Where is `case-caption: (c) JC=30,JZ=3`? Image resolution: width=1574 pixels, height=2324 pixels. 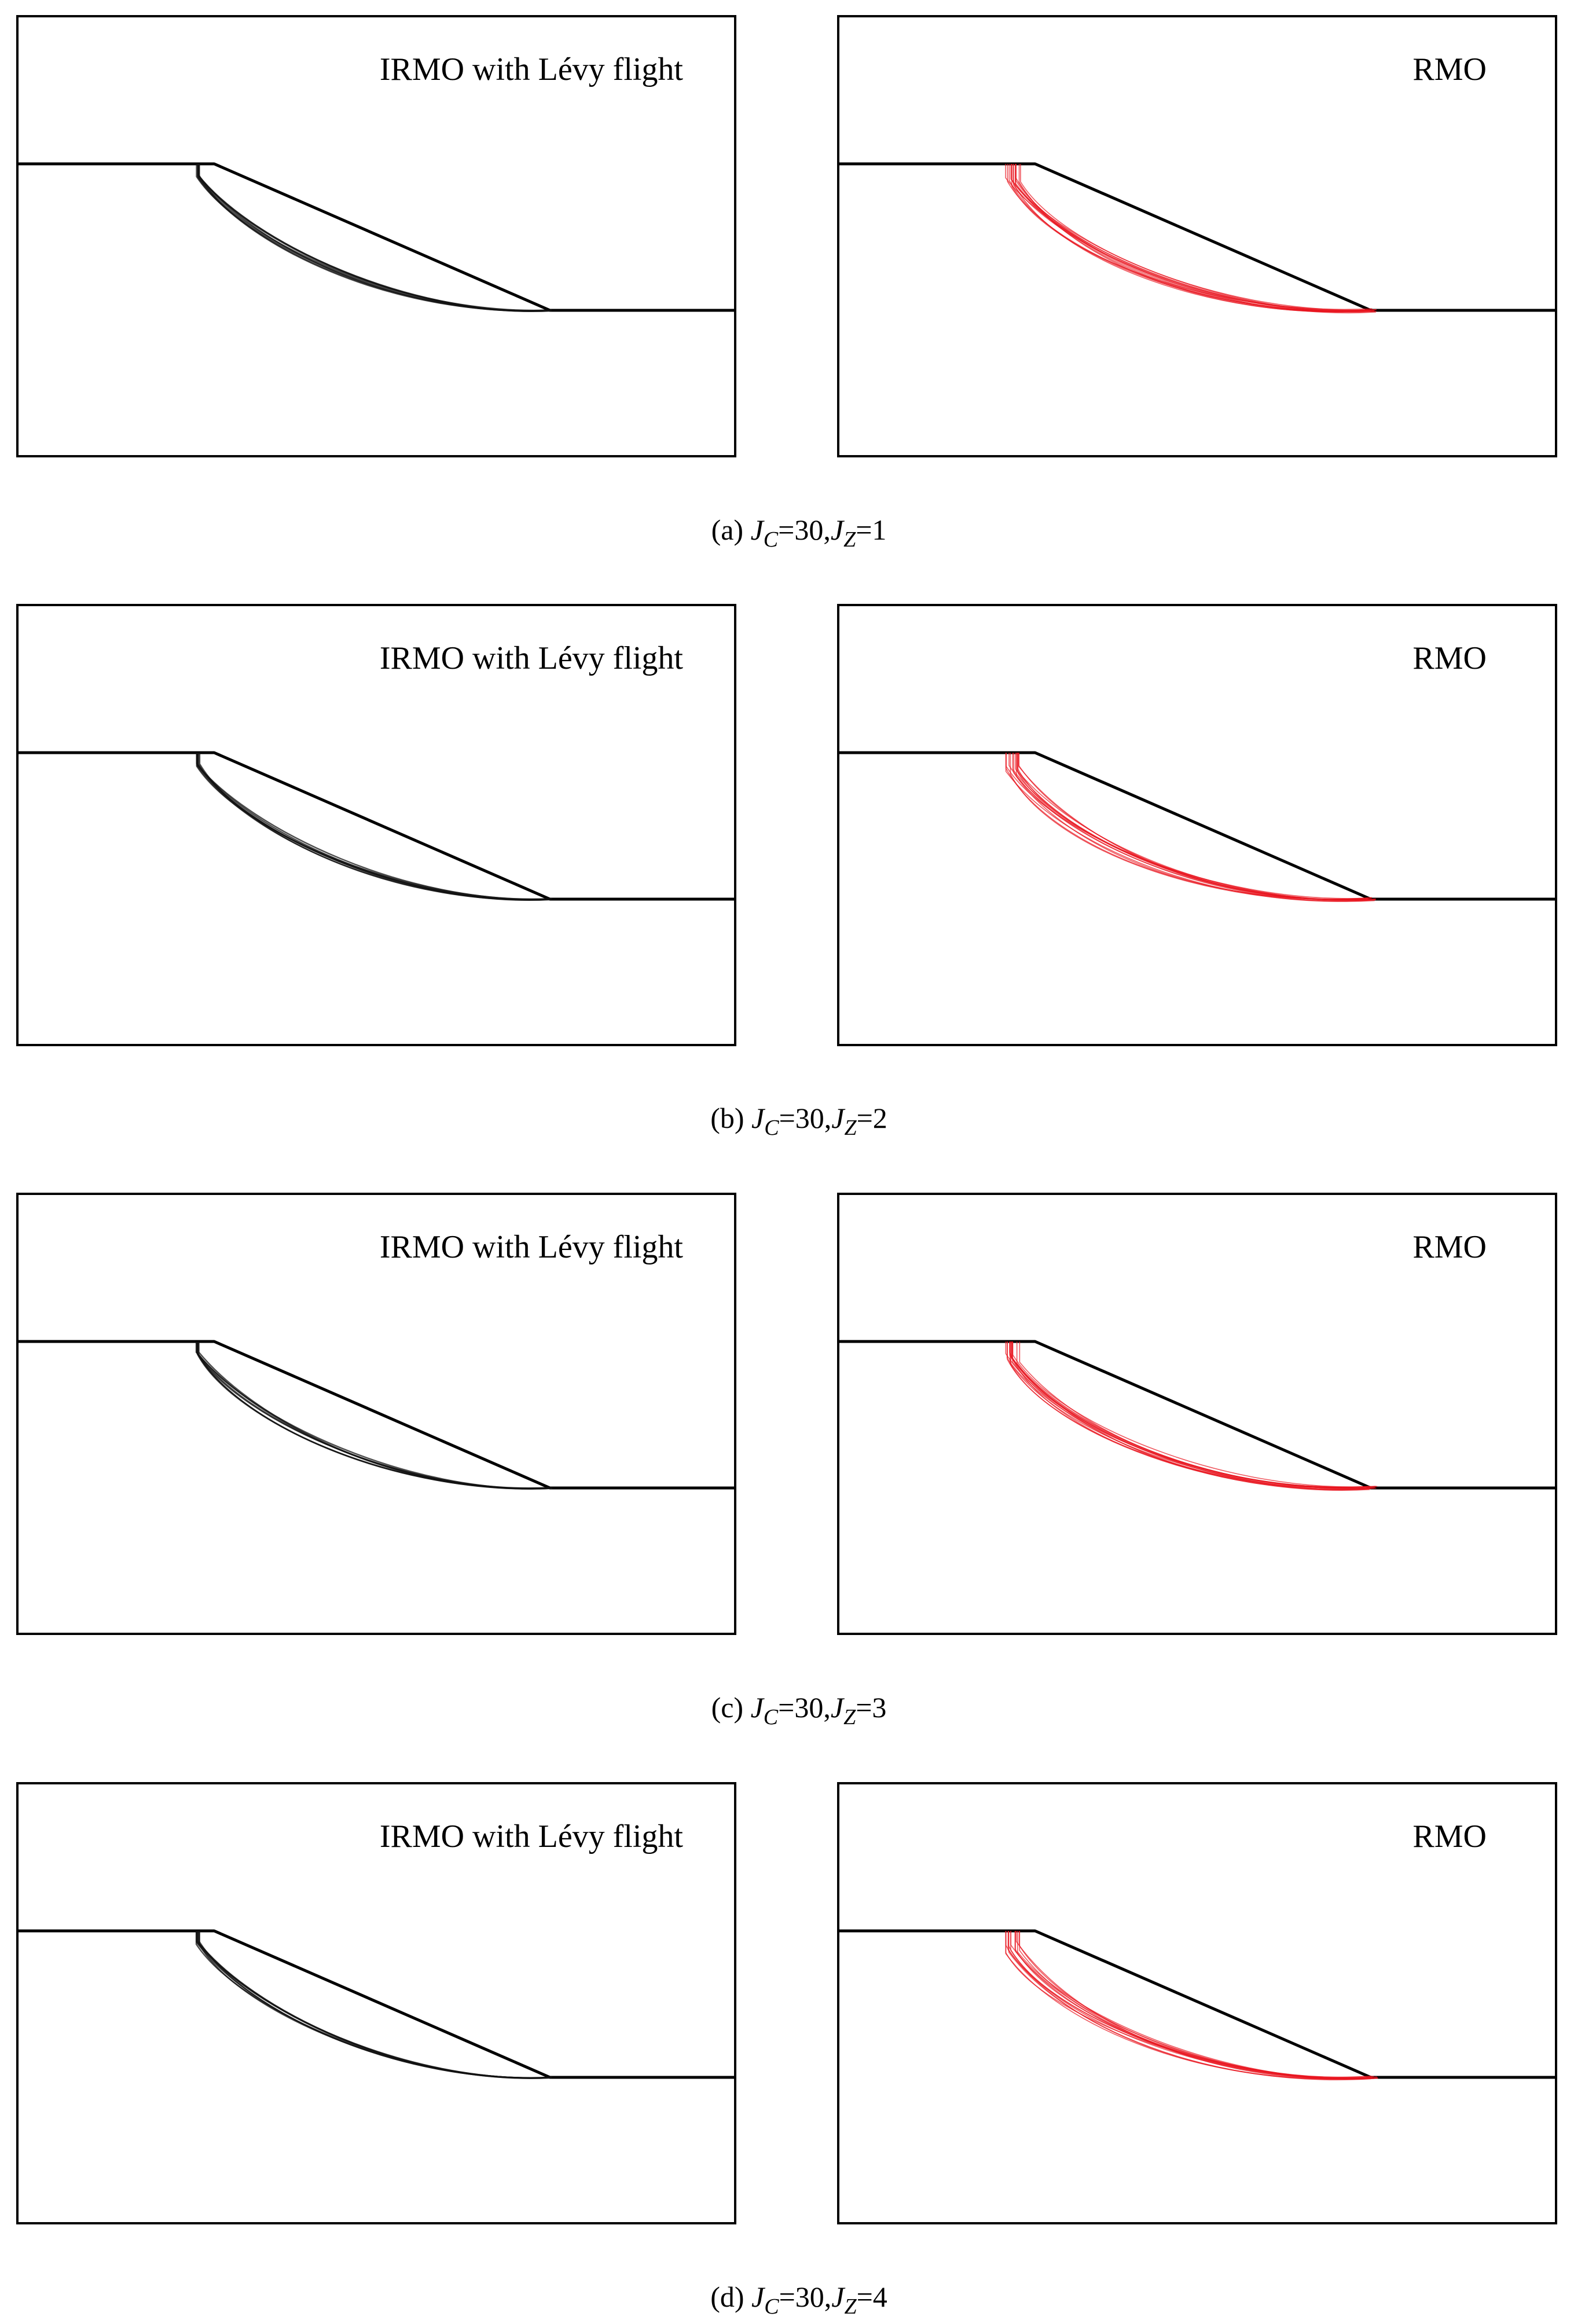
case-caption: (c) JC=30,JZ=3 is located at coordinates (799, 1710).